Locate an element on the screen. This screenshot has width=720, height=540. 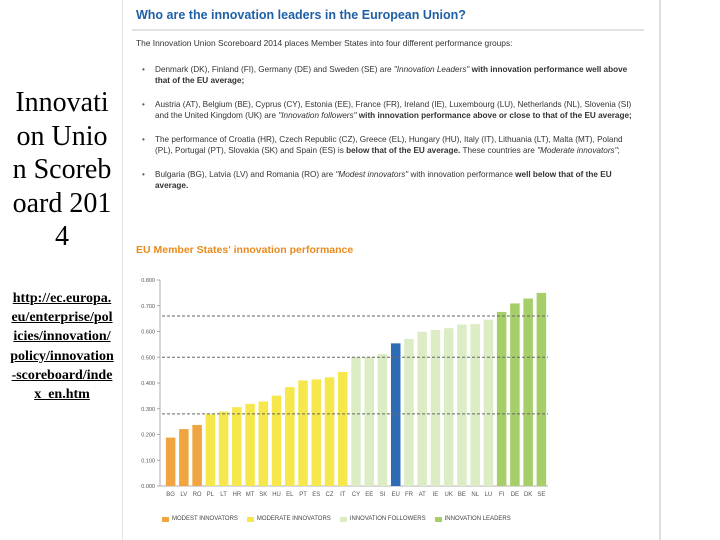
bar-ro is located at coordinates (197, 455).